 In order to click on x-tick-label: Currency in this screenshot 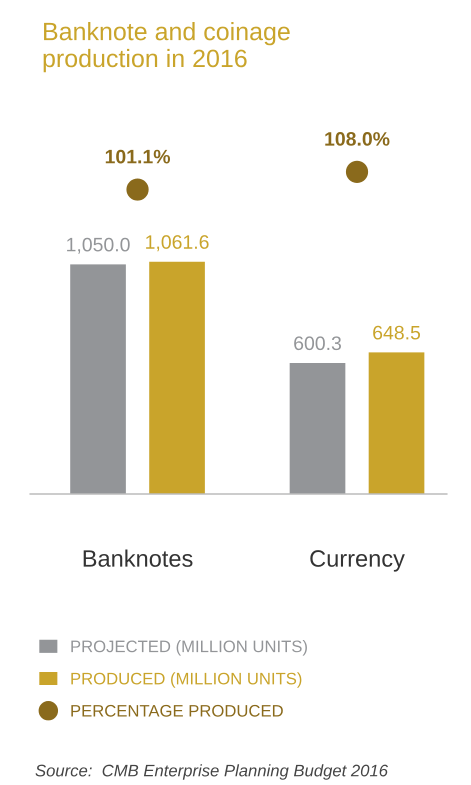, I will do `click(357, 561)`.